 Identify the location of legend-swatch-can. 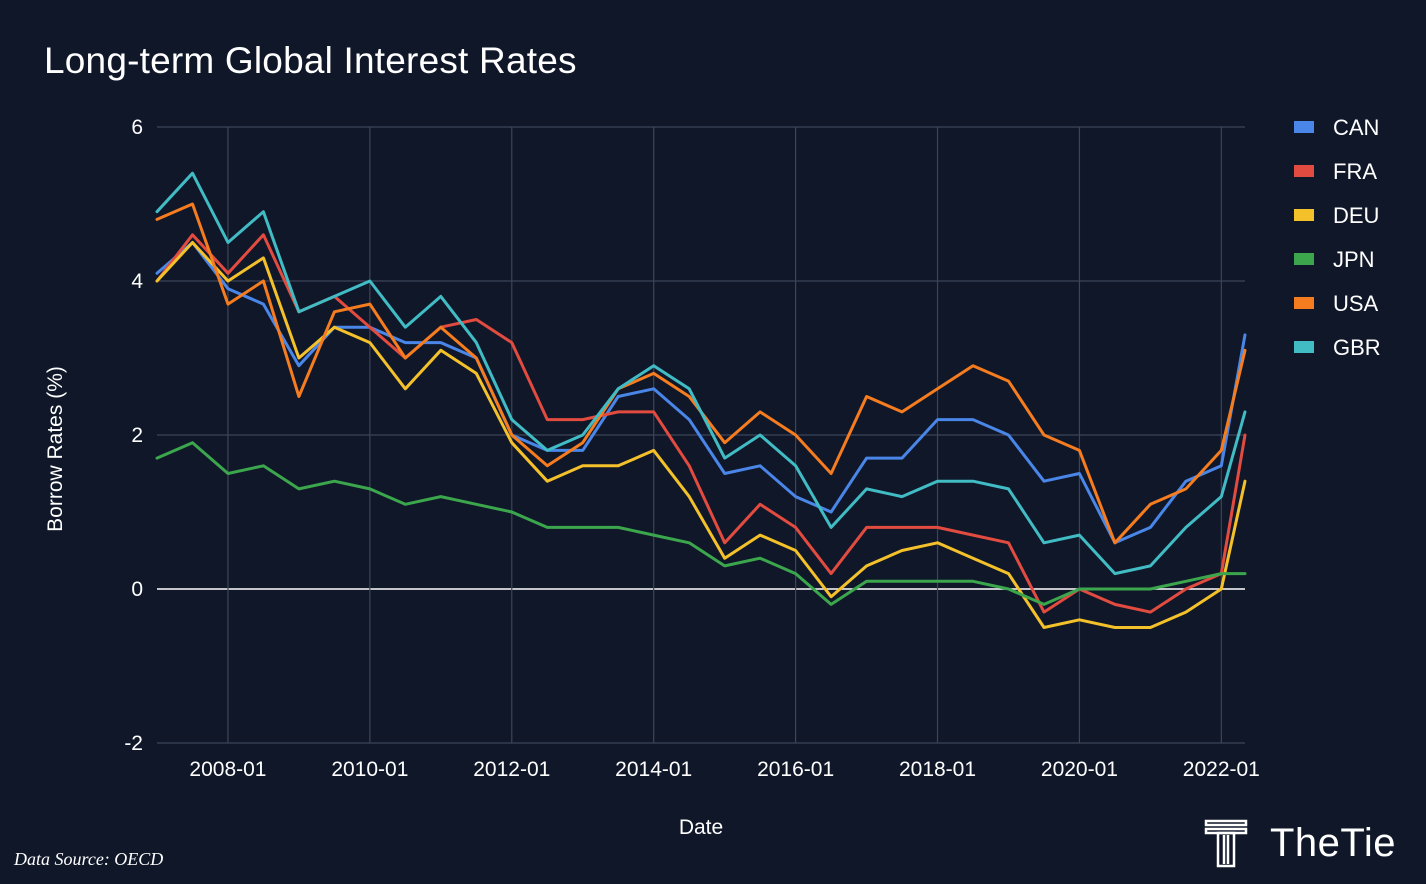
(1304, 127).